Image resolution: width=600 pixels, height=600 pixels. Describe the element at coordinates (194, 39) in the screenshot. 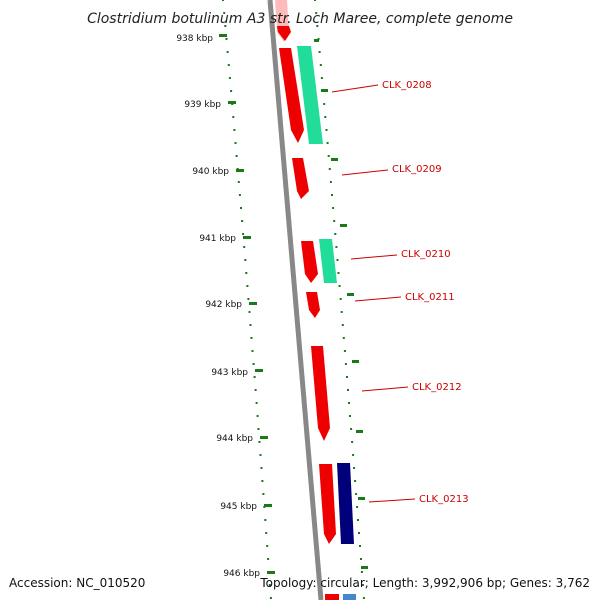

I see `ruler-label: 938 kbp` at that location.